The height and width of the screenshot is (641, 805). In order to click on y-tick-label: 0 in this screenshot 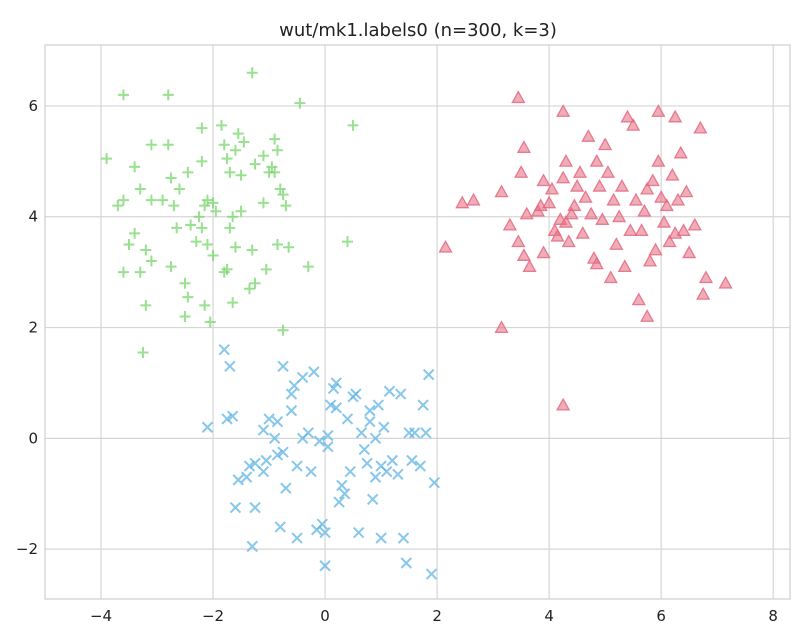, I will do `click(33, 438)`.